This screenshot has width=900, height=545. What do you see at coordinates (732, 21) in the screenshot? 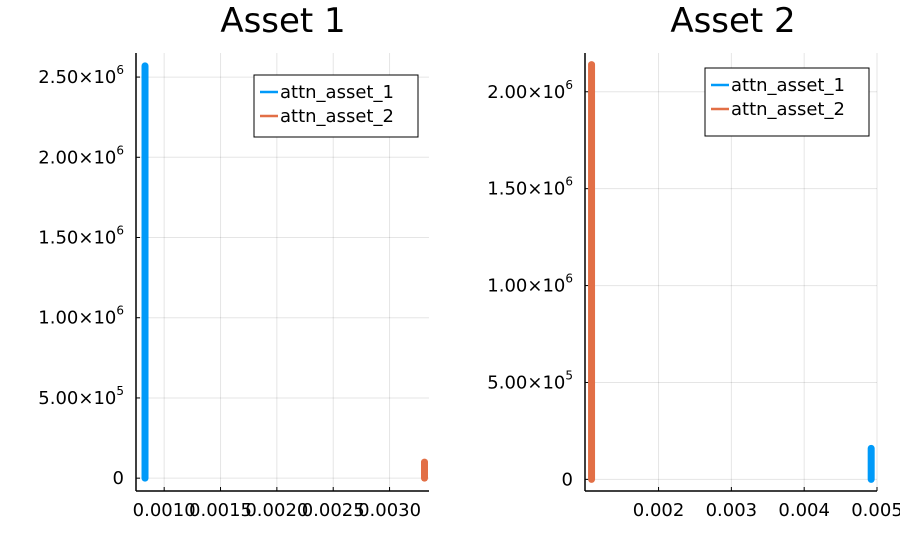
I see `subplot-title: Asset 2` at bounding box center [732, 21].